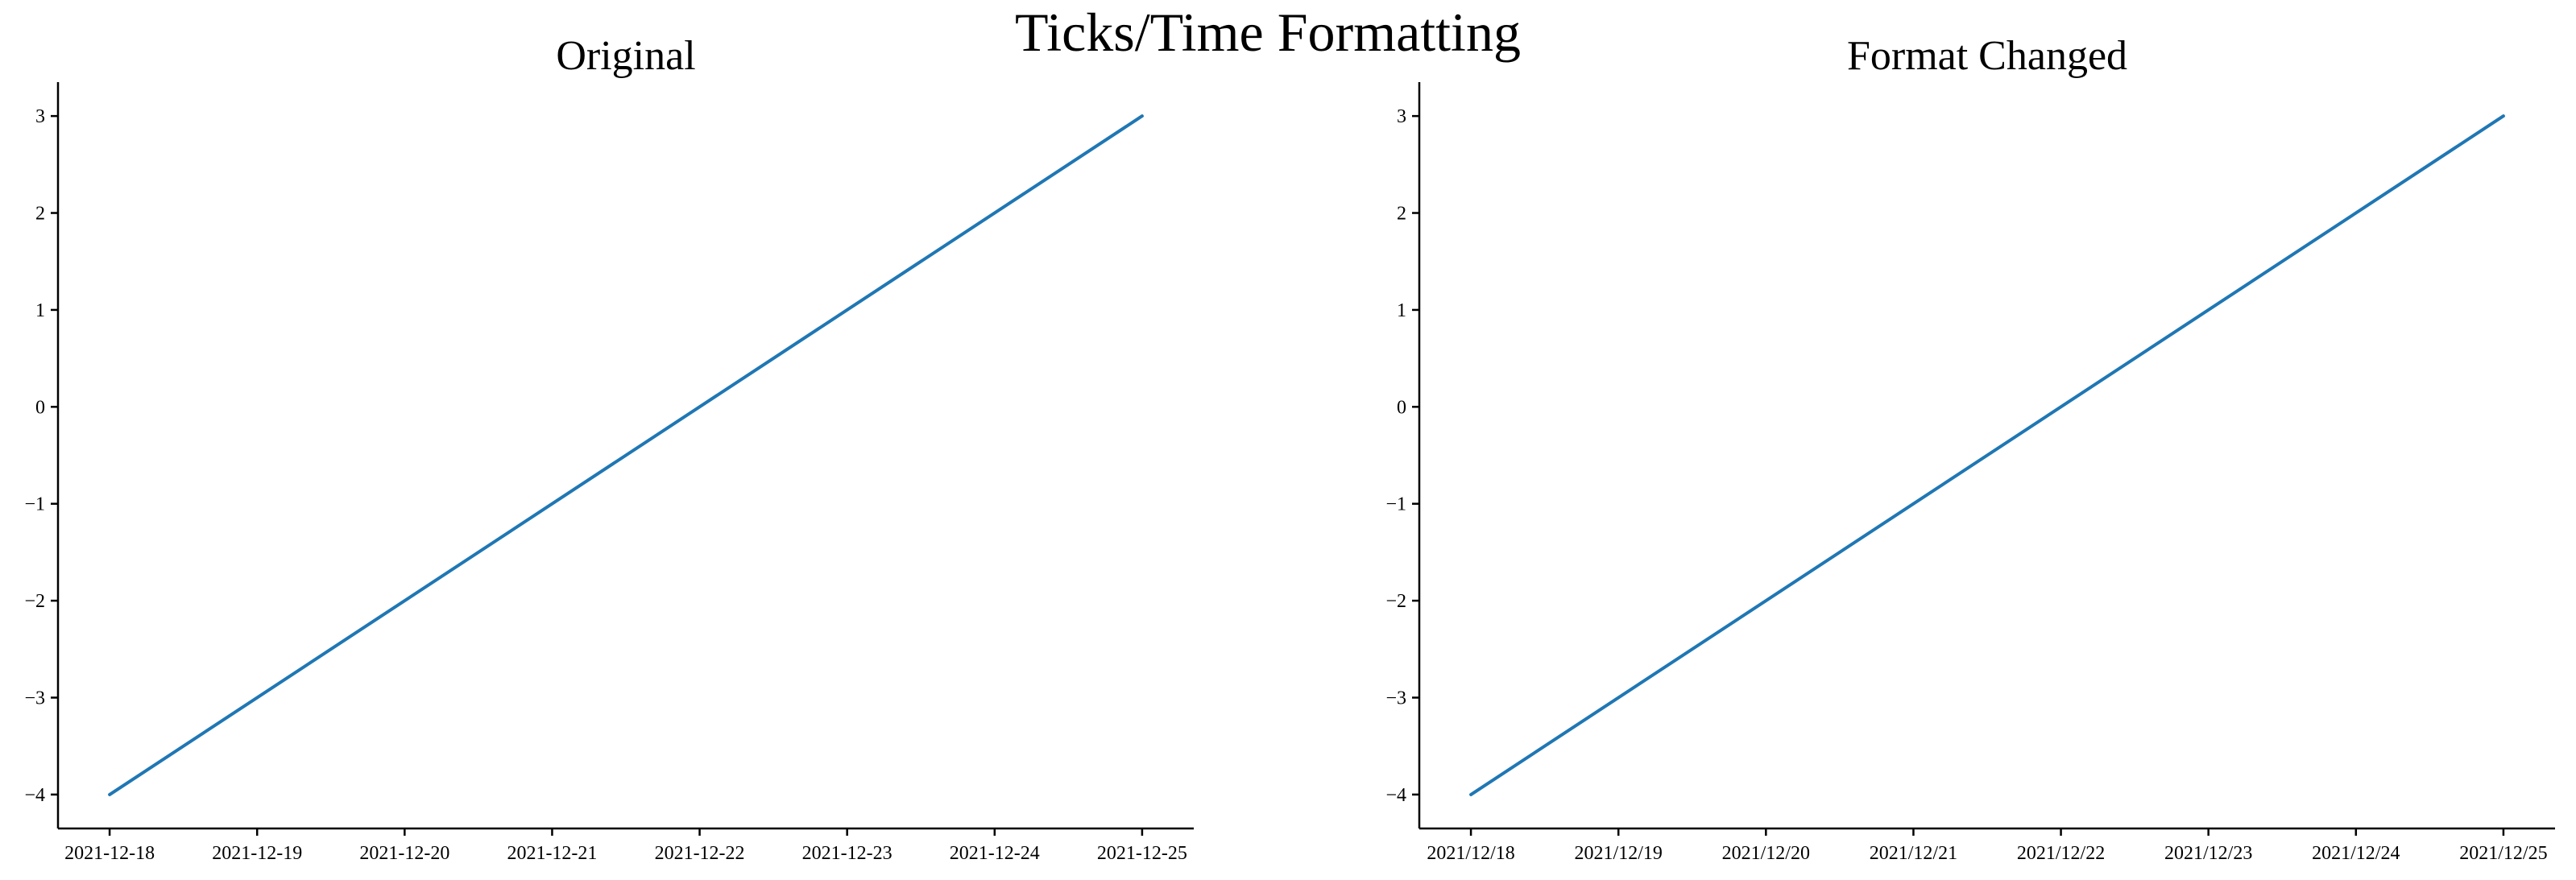  Describe the element at coordinates (1470, 853) in the screenshot. I see `x-tick-label: 2021/12/18` at that location.